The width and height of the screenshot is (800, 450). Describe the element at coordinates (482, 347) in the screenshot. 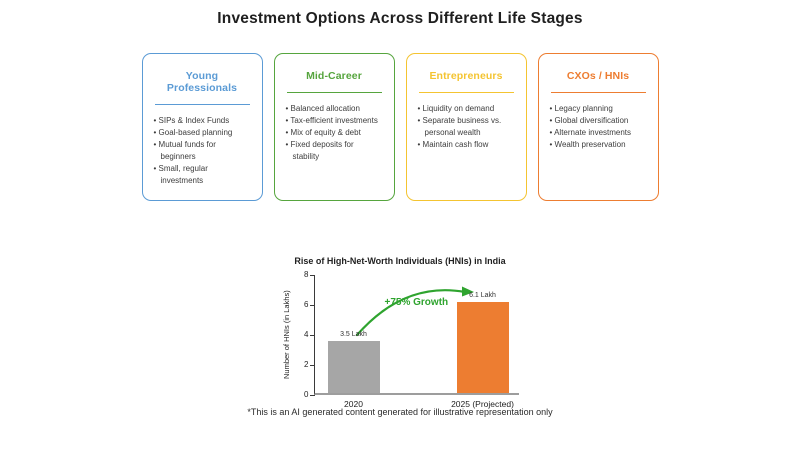

I see `bar-2025 (Projected)` at that location.